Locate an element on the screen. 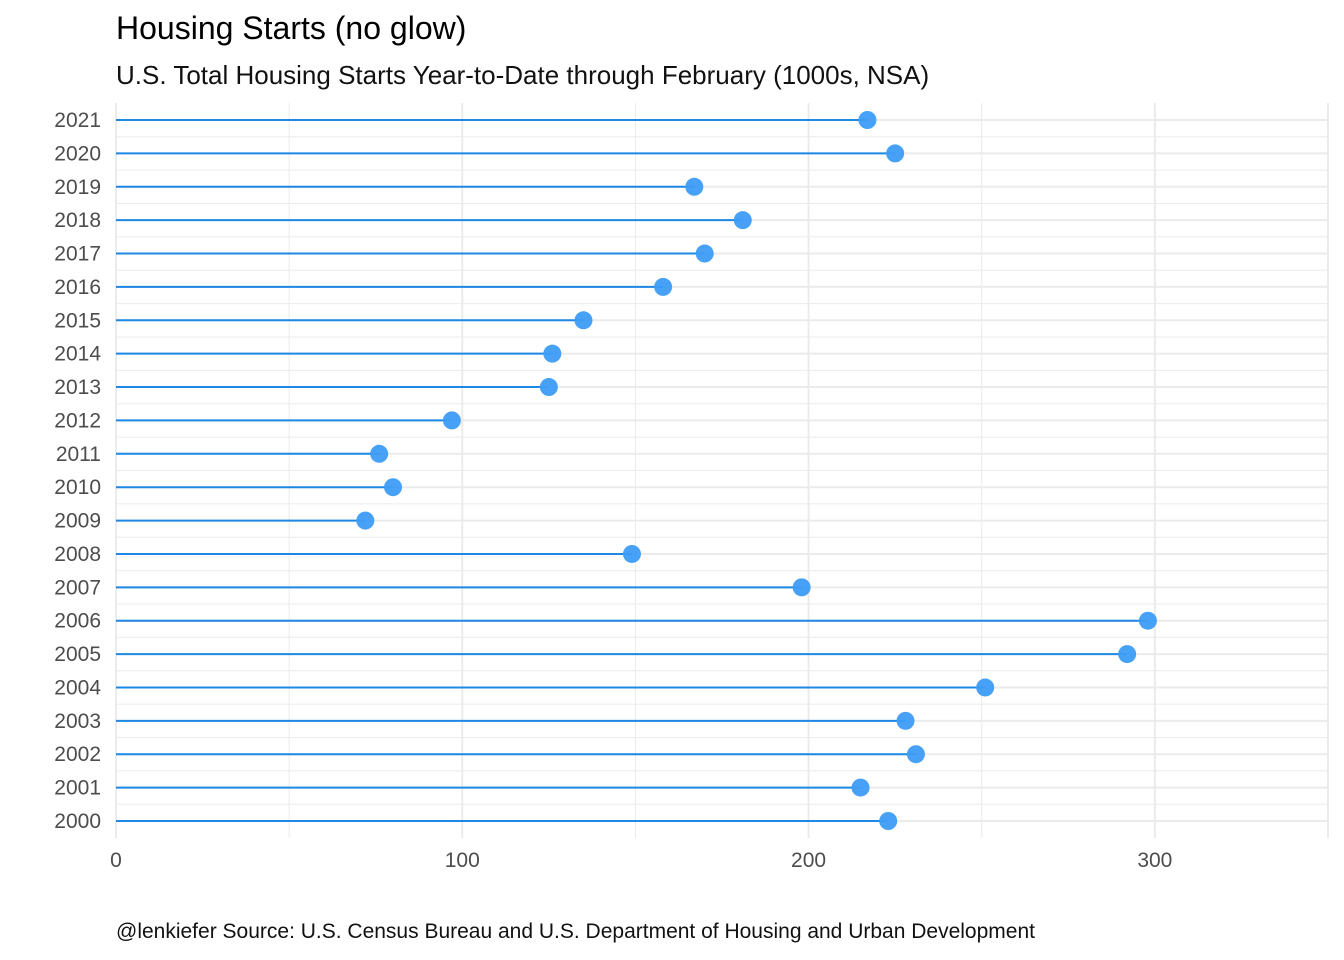 Image resolution: width=1344 pixels, height=960 pixels. x-tick-label-200: 200 is located at coordinates (808, 860).